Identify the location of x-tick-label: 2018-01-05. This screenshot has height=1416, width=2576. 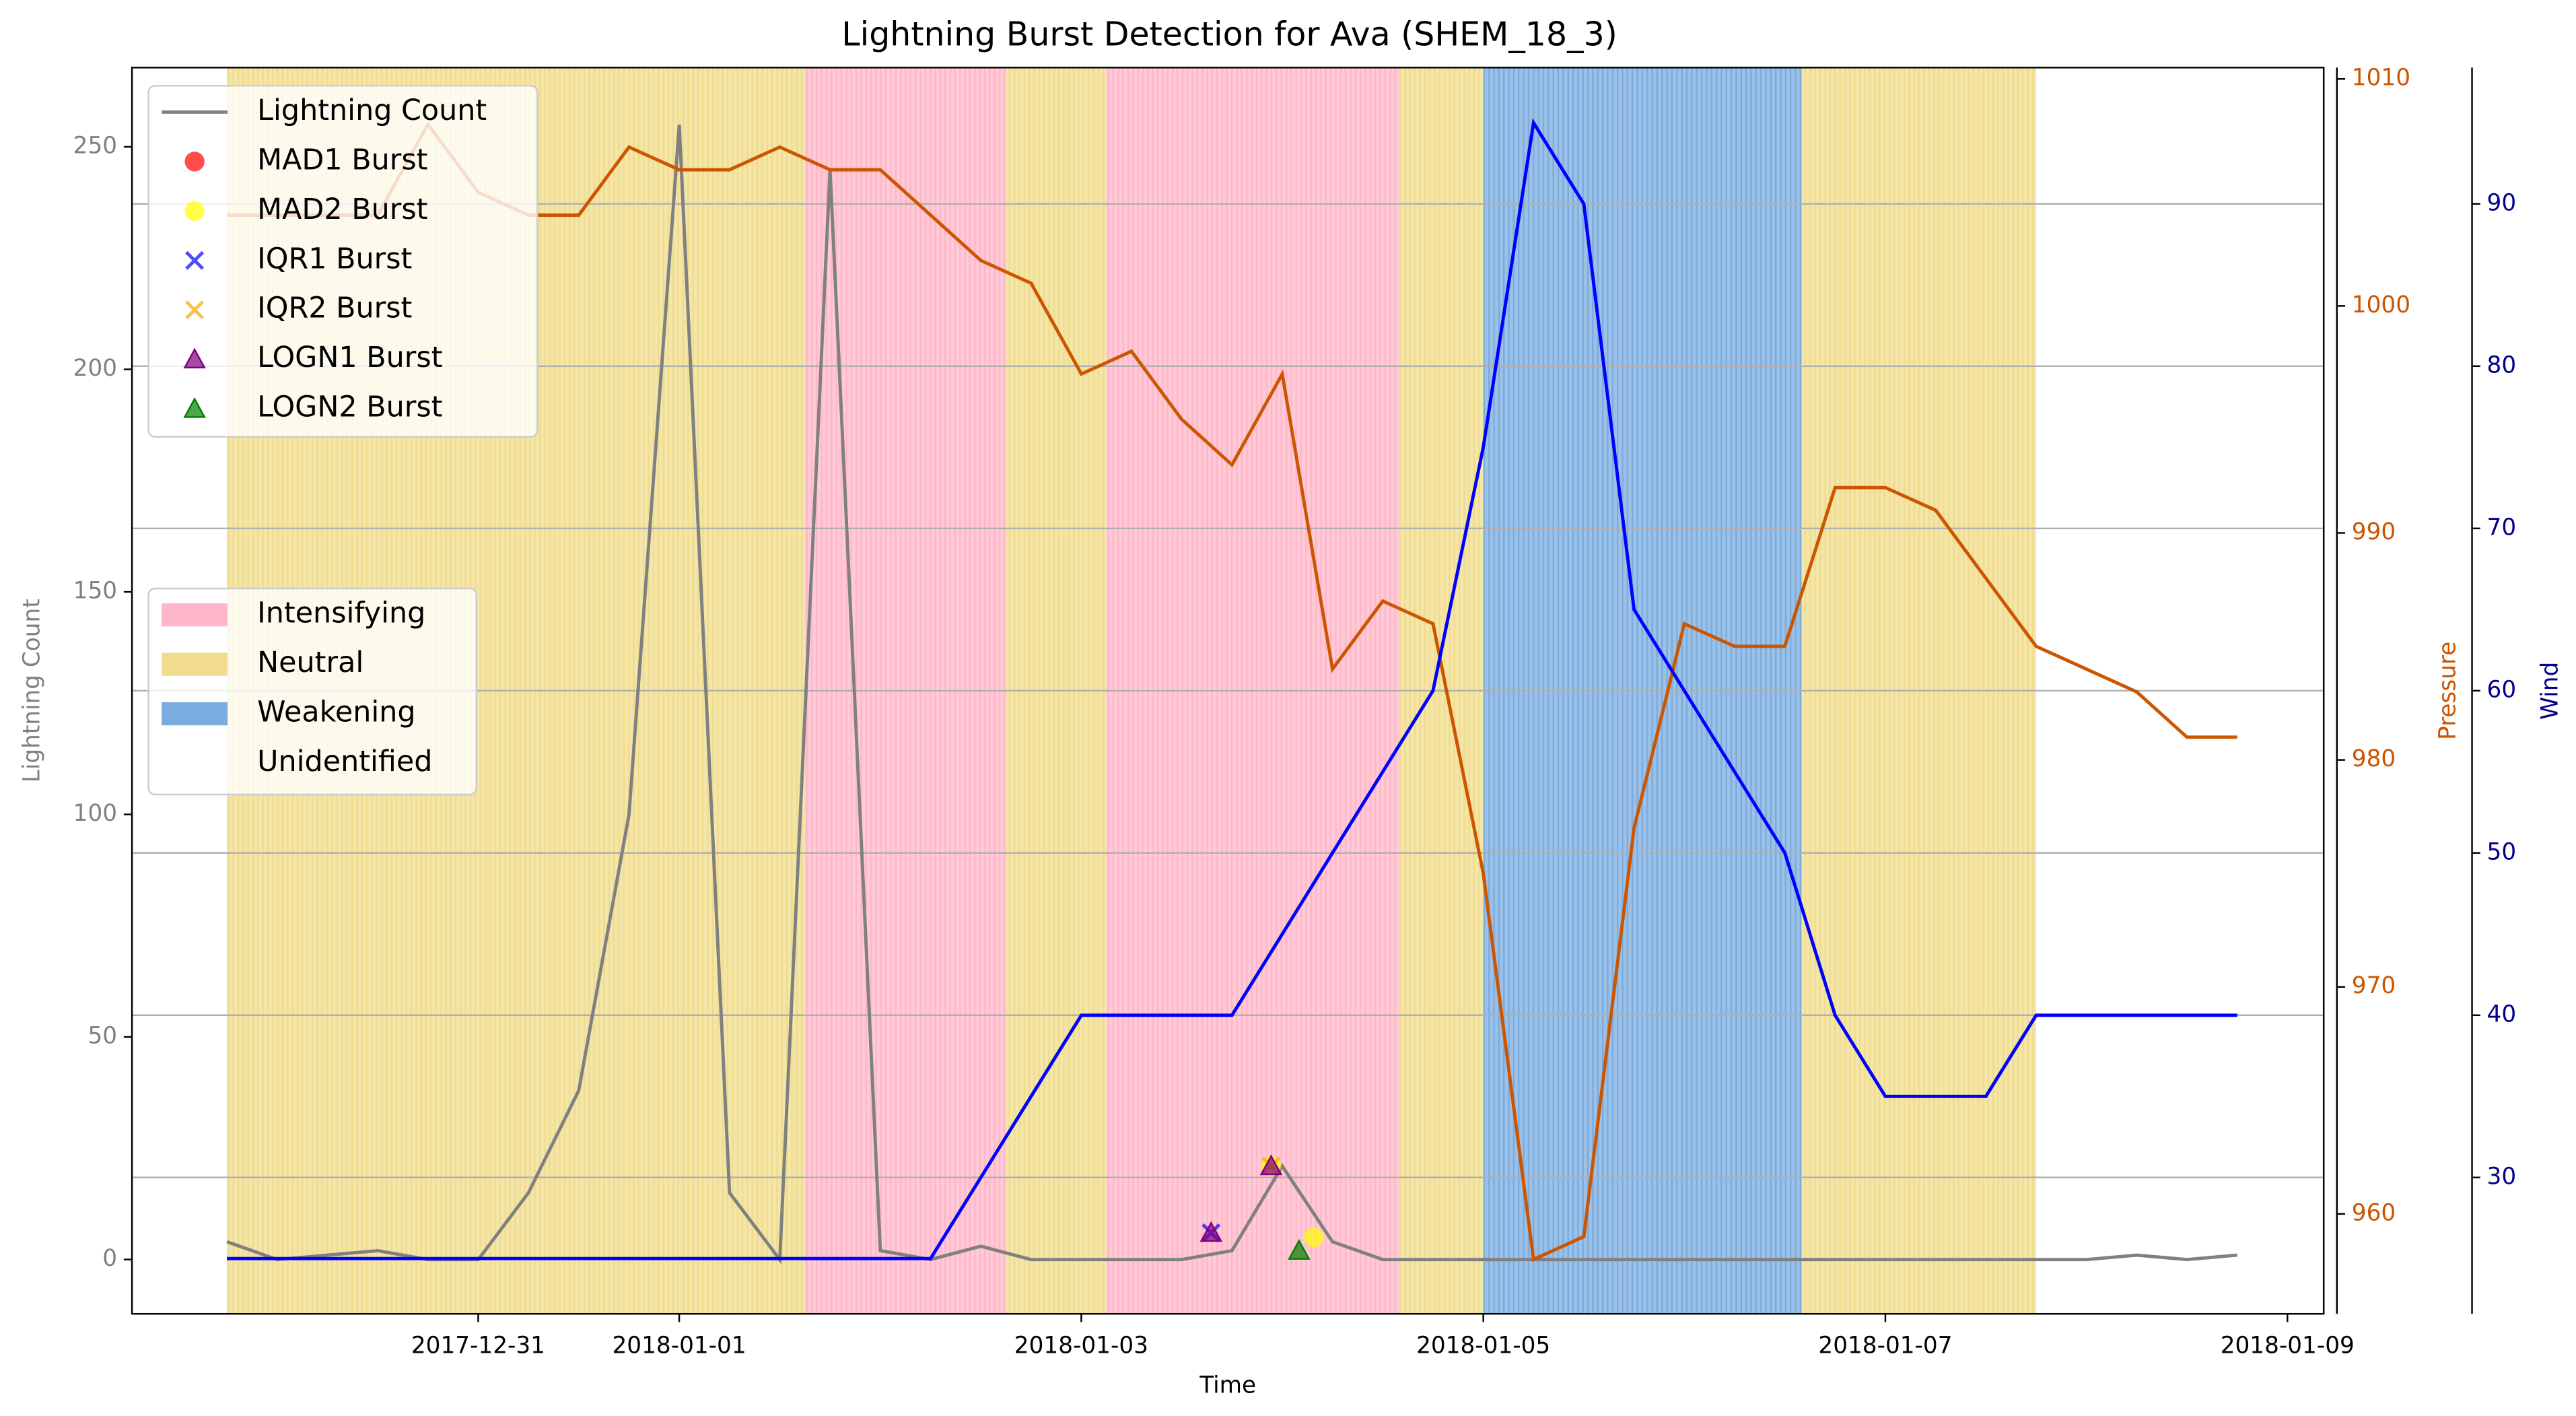
(1483, 1346).